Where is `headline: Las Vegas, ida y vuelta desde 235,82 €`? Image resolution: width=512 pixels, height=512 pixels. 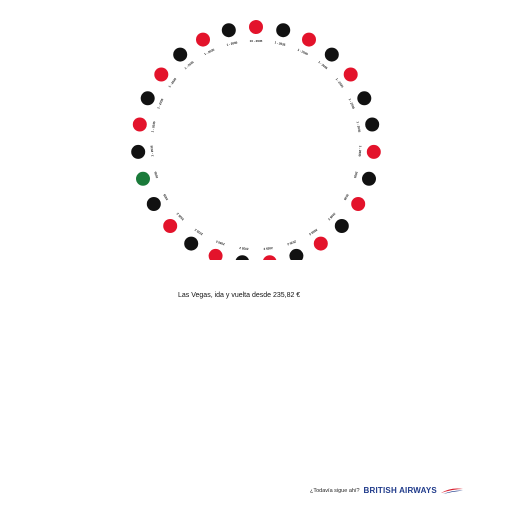 headline: Las Vegas, ida y vuelta desde 235,82 € is located at coordinates (239, 295).